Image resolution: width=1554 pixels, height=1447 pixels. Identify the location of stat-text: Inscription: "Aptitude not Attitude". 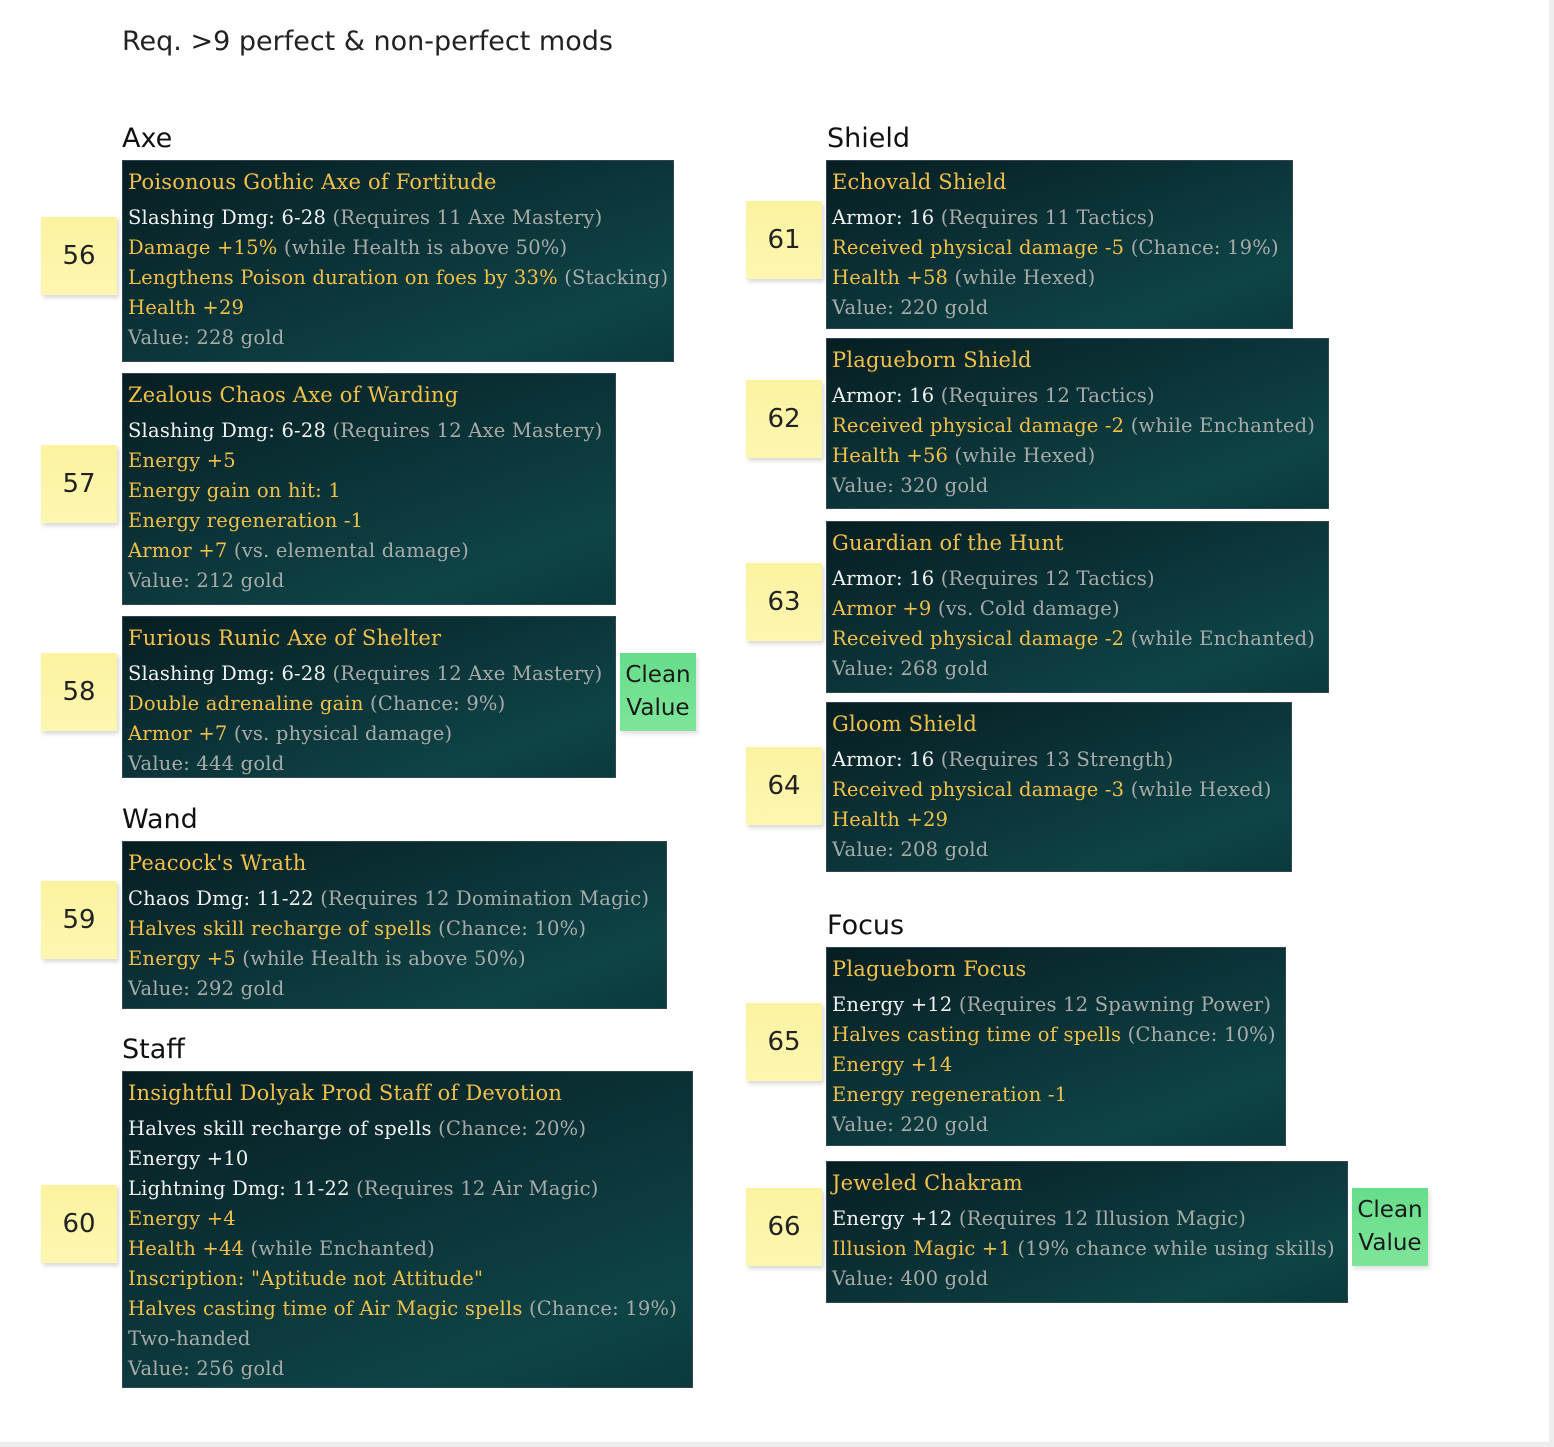
(306, 1278).